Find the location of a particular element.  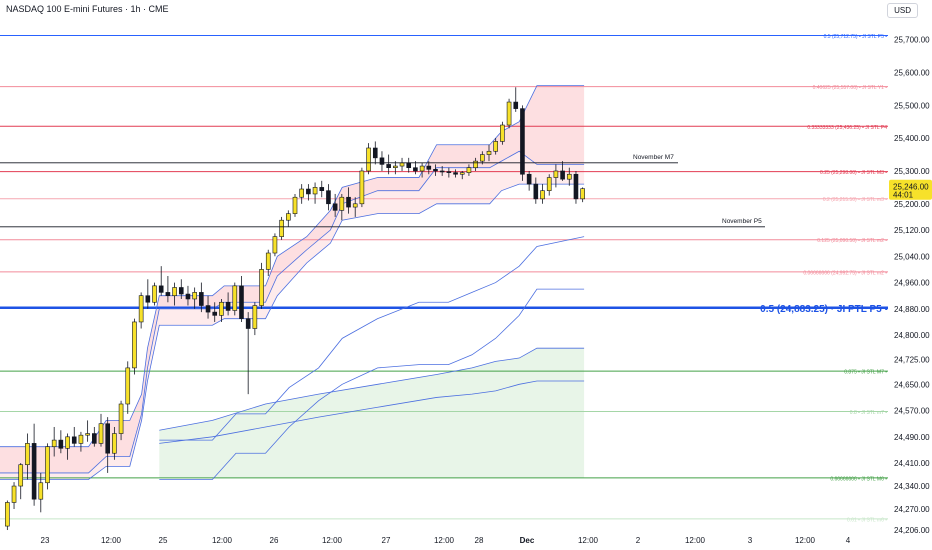

price-tick-16: 24,340.00 is located at coordinates (912, 486).